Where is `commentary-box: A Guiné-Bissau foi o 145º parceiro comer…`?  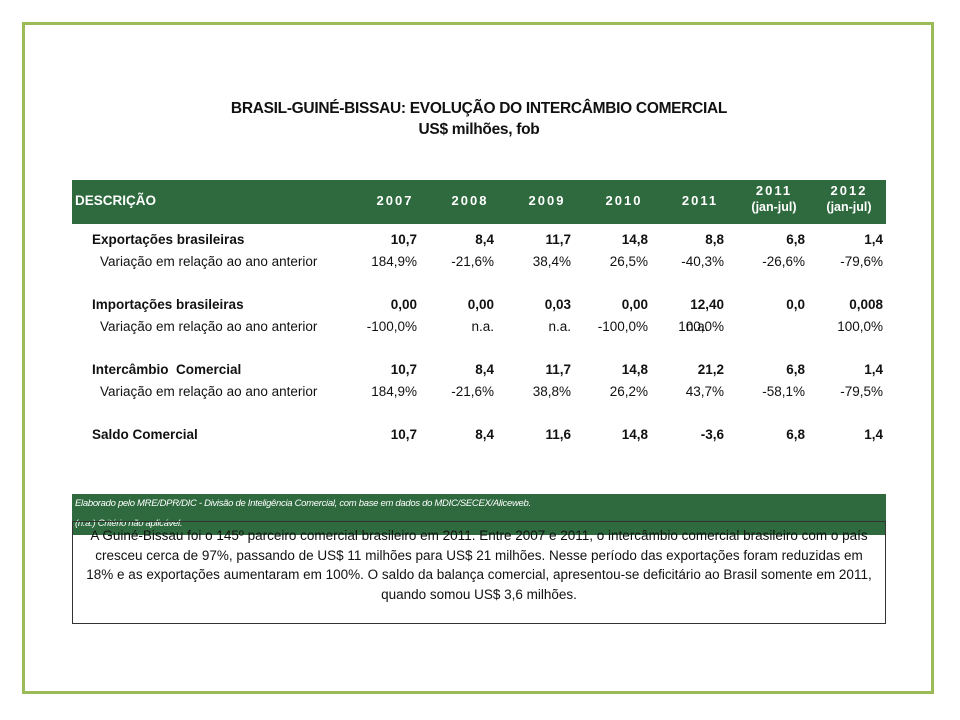 commentary-box: A Guiné-Bissau foi o 145º parceiro comer… is located at coordinates (479, 572).